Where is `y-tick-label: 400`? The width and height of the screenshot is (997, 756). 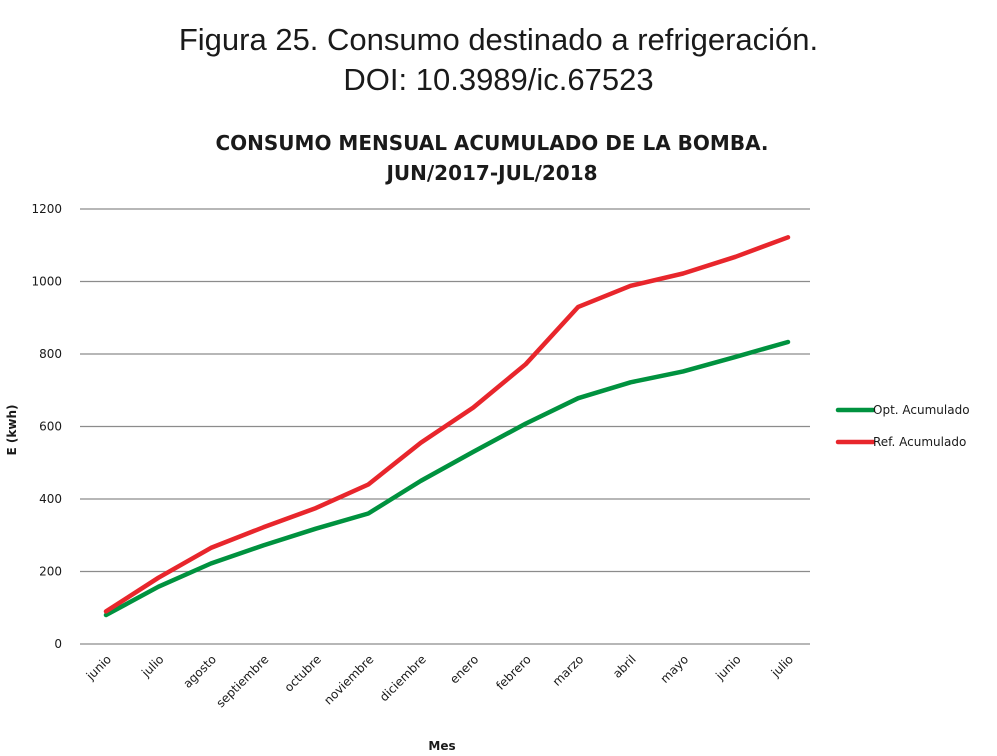 y-tick-label: 400 is located at coordinates (50, 499).